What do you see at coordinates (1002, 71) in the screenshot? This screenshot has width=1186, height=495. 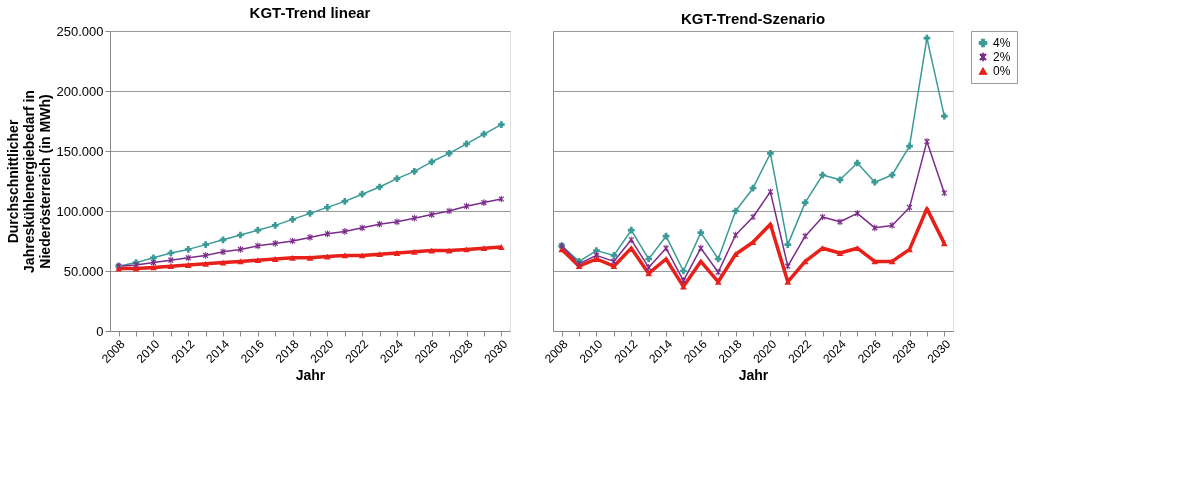 I see `legend-label: 0%` at bounding box center [1002, 71].